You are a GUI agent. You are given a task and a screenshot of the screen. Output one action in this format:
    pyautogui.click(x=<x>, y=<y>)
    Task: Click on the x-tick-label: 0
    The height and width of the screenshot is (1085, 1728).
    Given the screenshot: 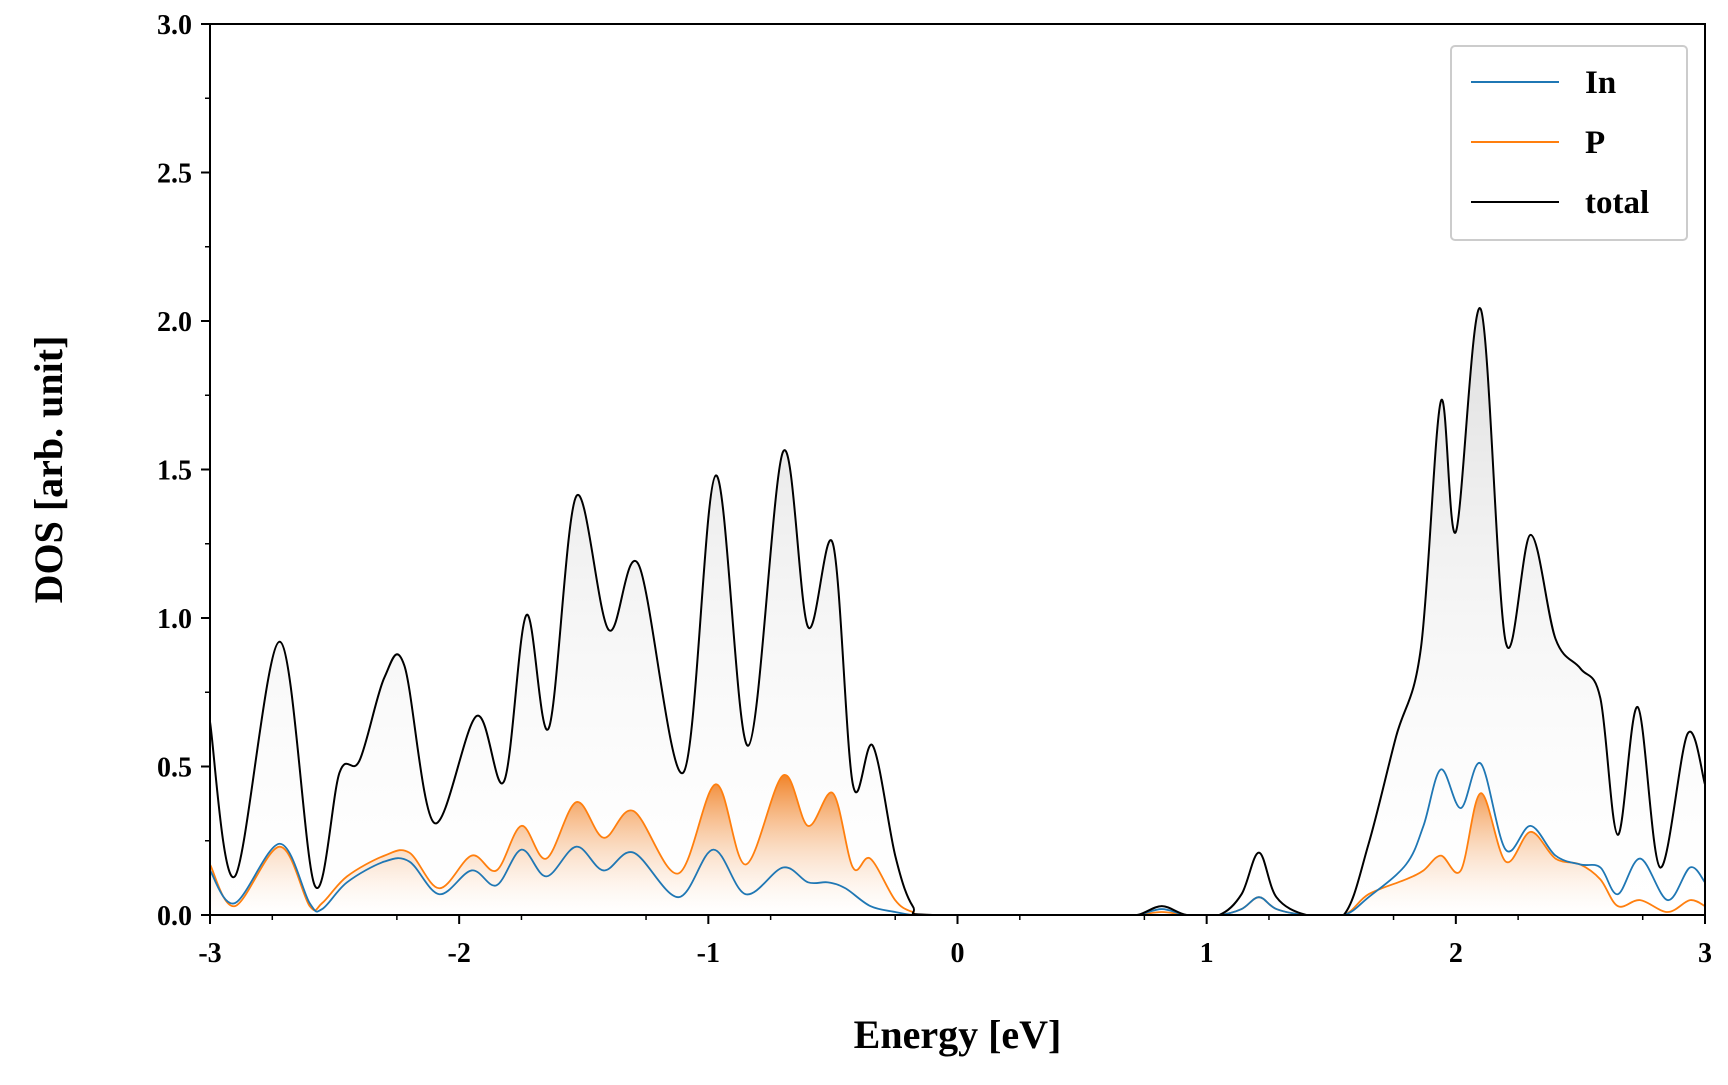 What is the action you would take?
    pyautogui.click(x=958, y=953)
    